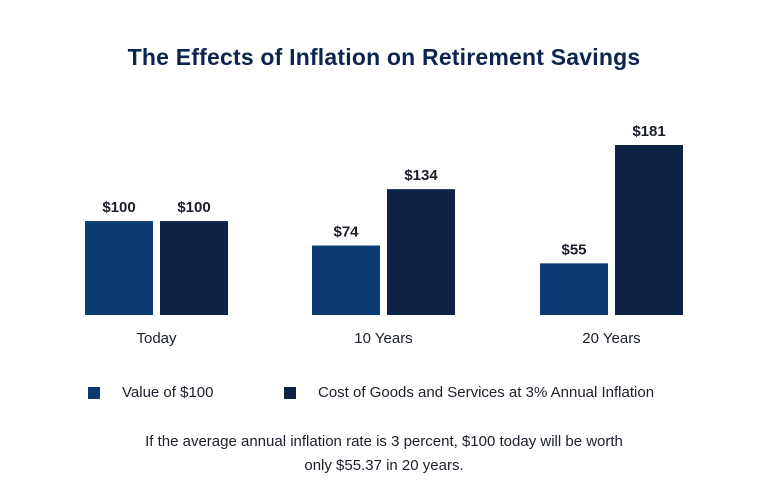 The height and width of the screenshot is (500, 768). Describe the element at coordinates (573, 249) in the screenshot. I see `data-label-value-2: $55` at that location.